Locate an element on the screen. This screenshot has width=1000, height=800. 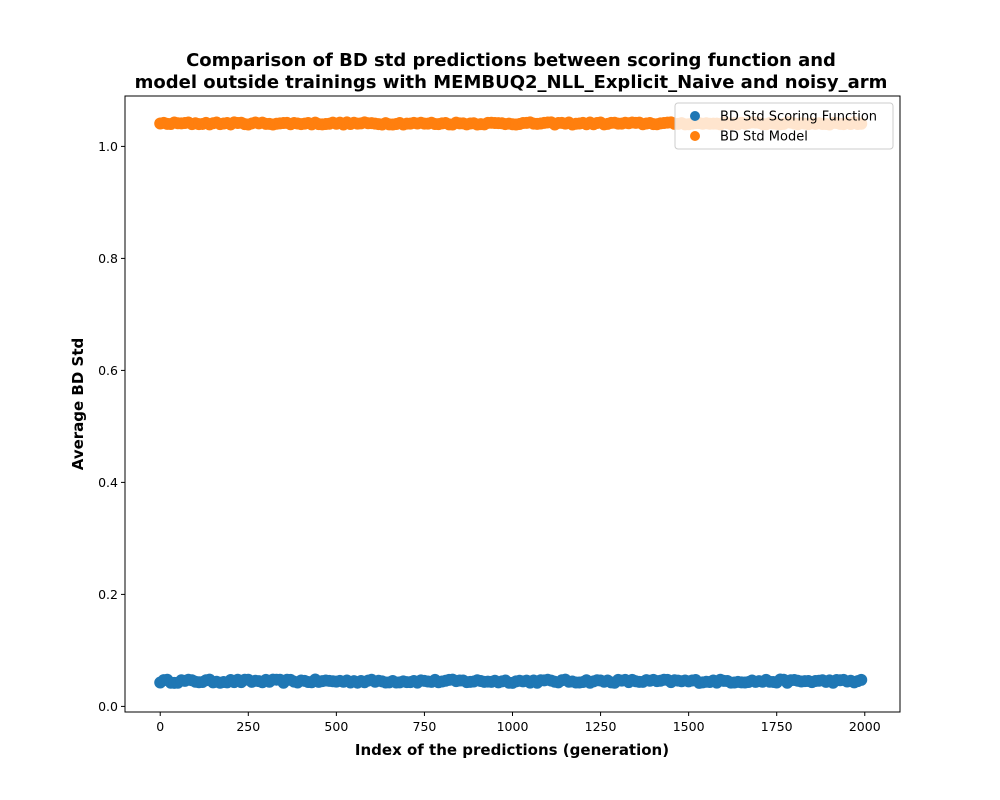
x-axis-ticks: 0 250 500 750 1000 1250 1500 1750 2000 is located at coordinates (518, 723).